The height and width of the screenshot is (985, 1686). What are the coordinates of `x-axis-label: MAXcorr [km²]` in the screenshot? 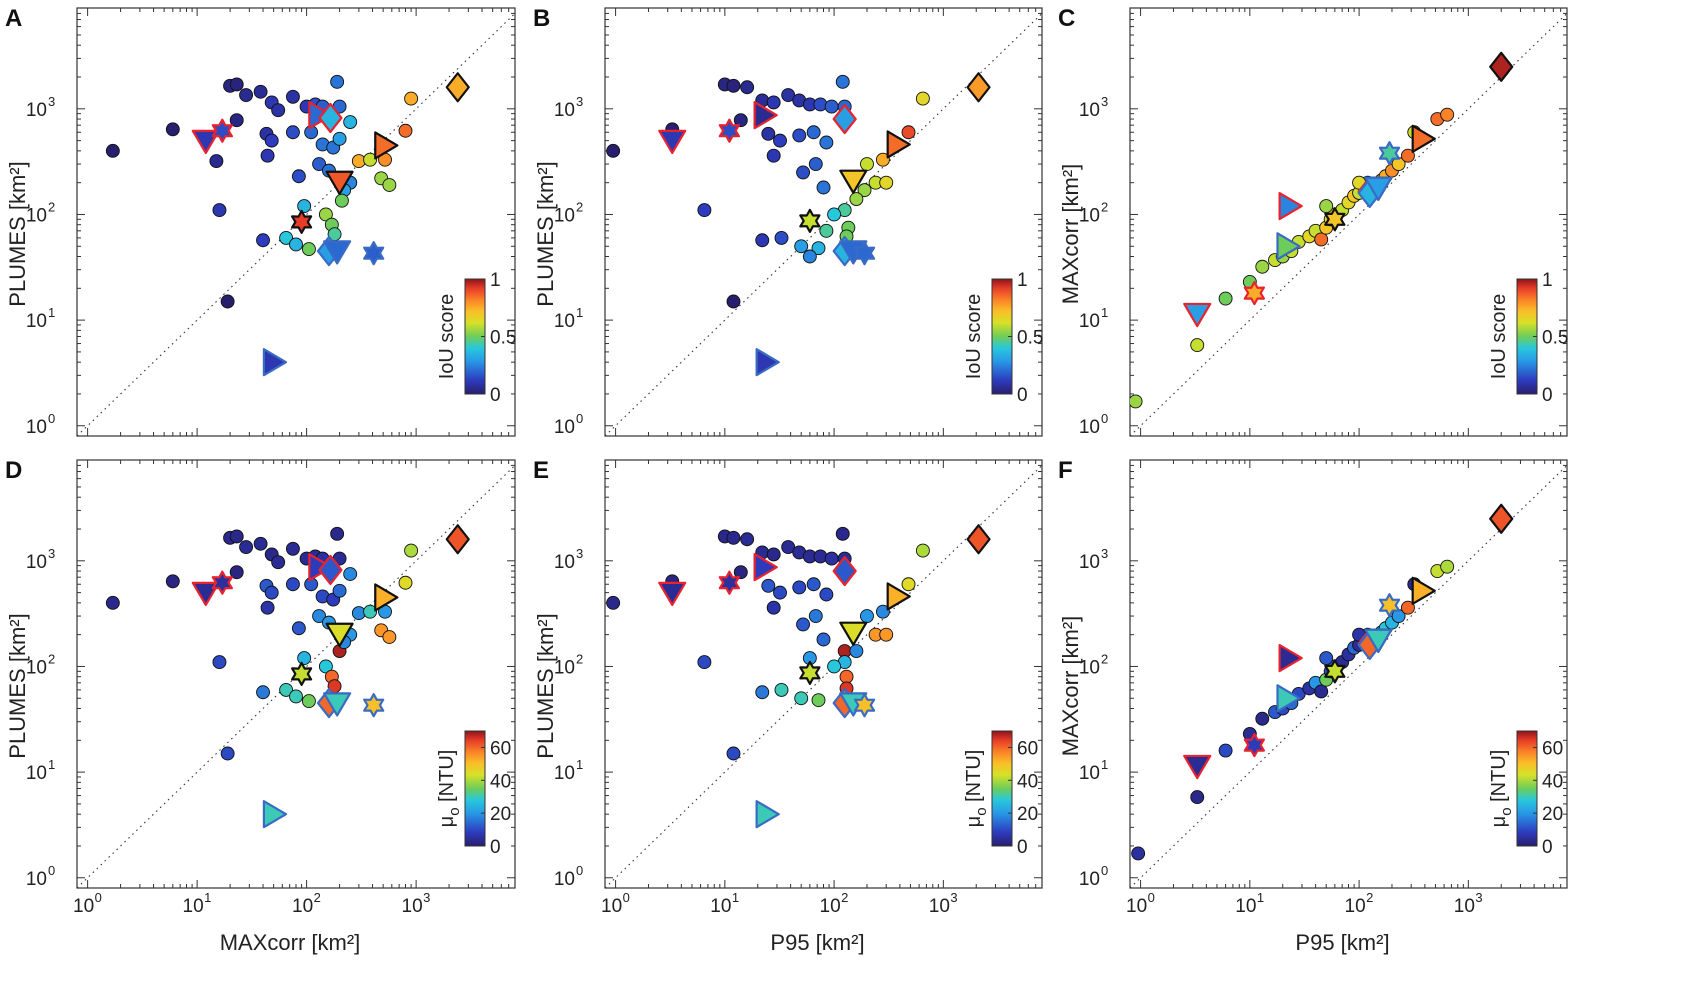 It's located at (290, 942).